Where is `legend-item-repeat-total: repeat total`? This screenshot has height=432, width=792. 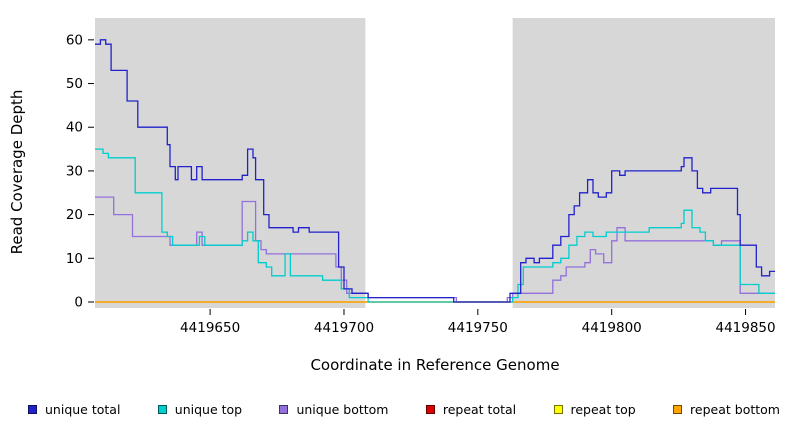 legend-item-repeat-total: repeat total is located at coordinates (471, 409).